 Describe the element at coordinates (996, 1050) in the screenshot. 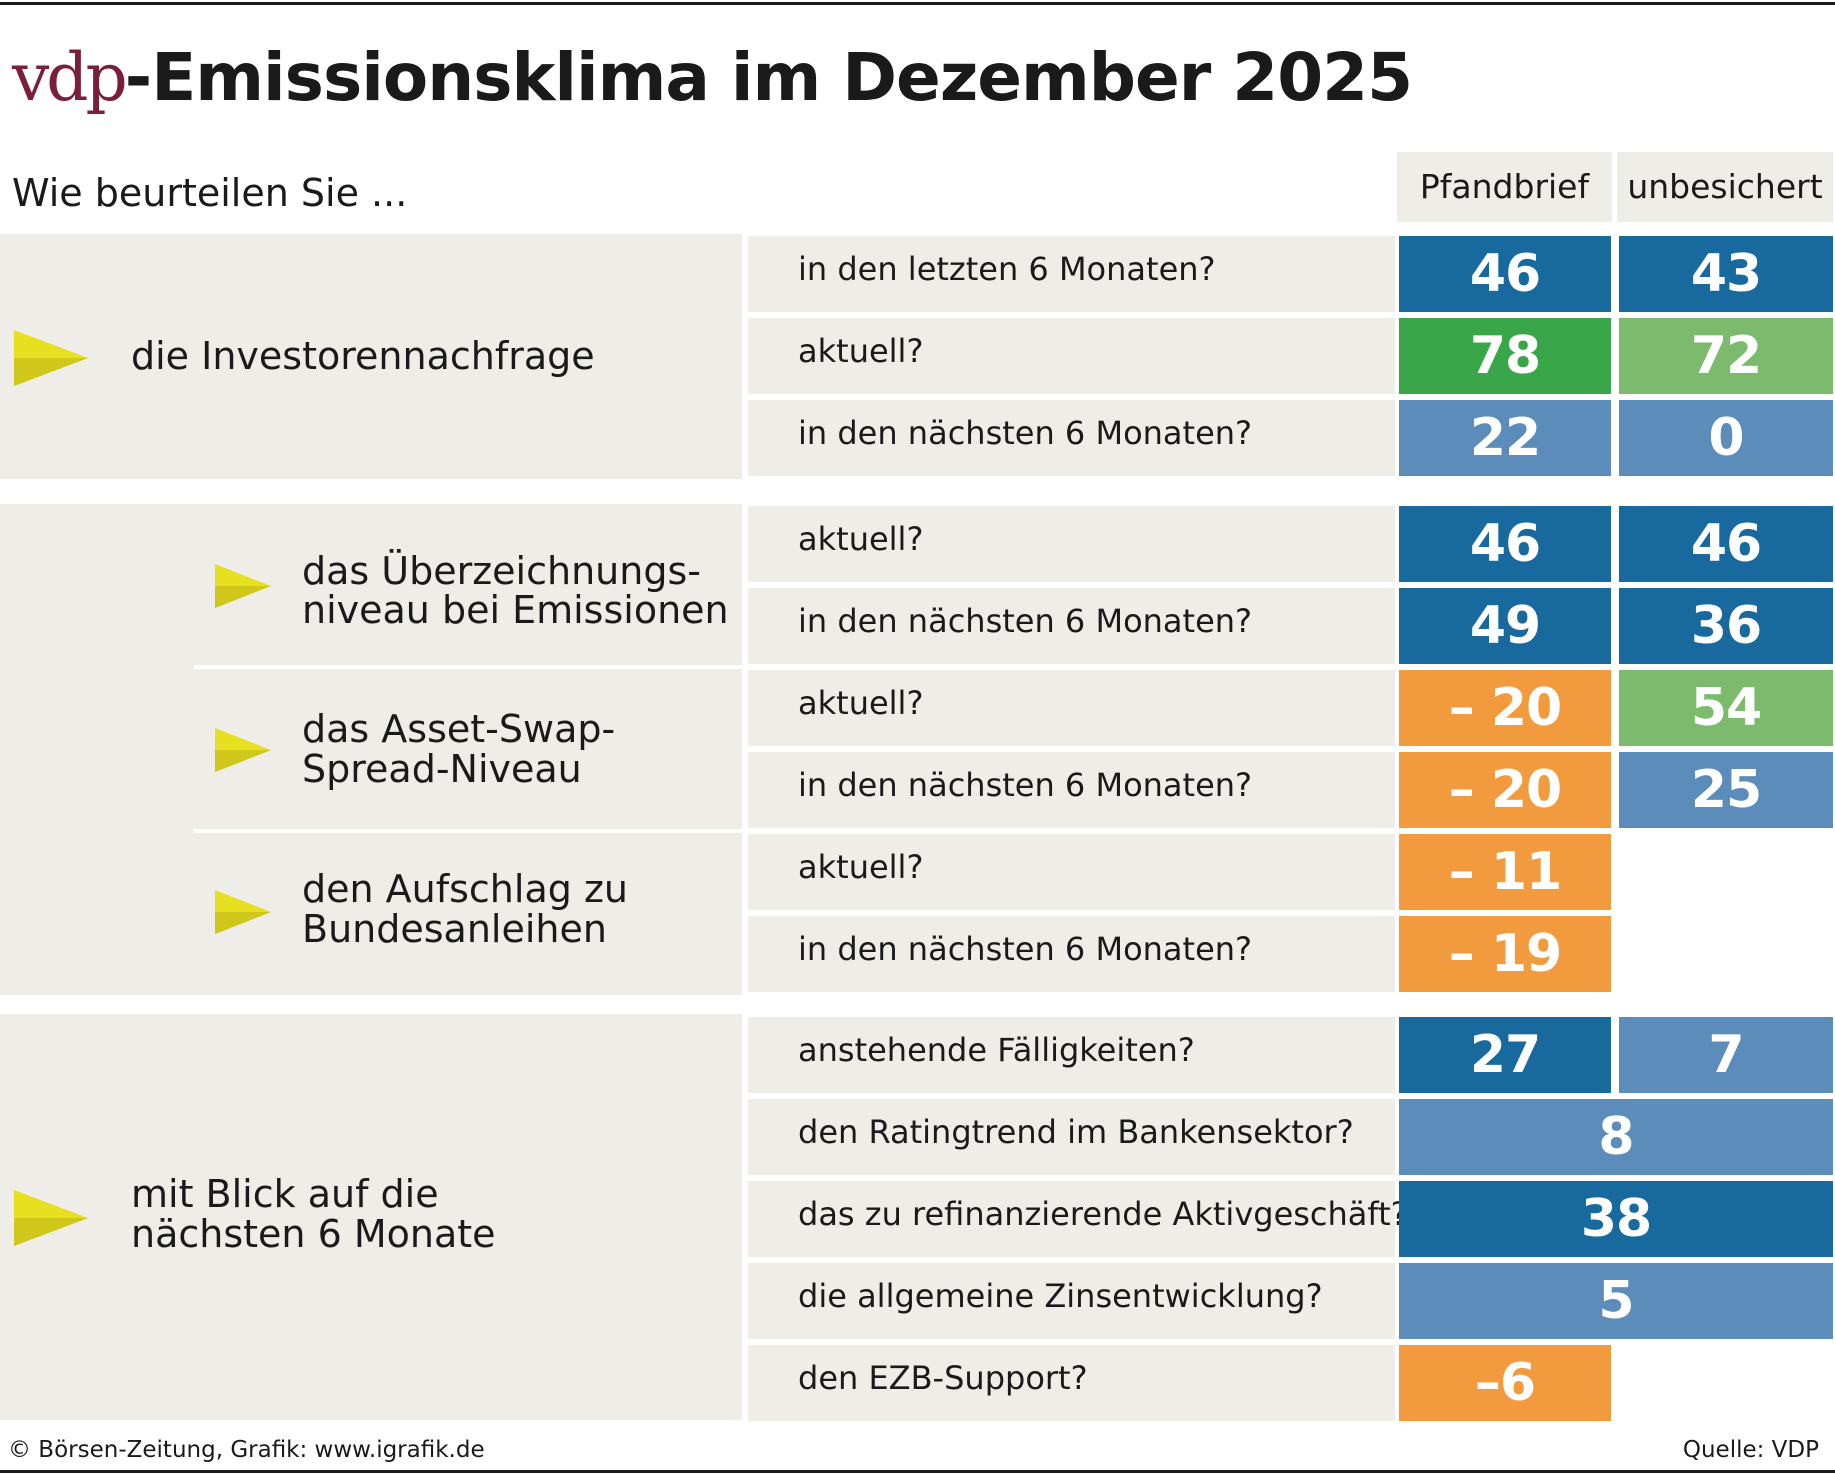

I see `row-label: anstehende Fälligkeiten?` at that location.